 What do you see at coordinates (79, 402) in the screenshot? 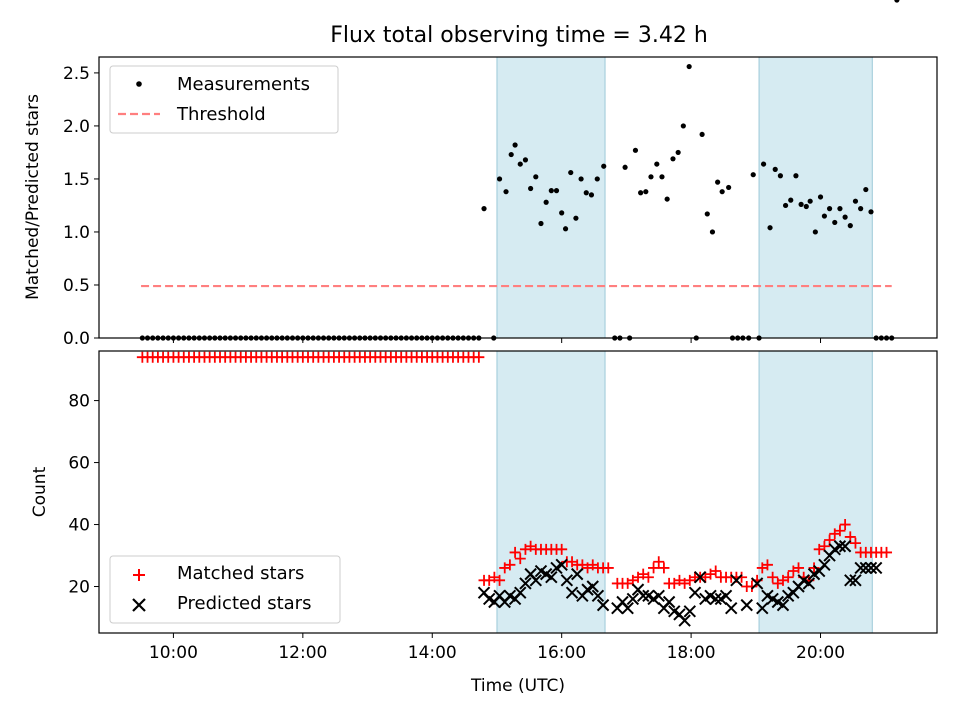
I see `y-tick-label: 80` at bounding box center [79, 402].